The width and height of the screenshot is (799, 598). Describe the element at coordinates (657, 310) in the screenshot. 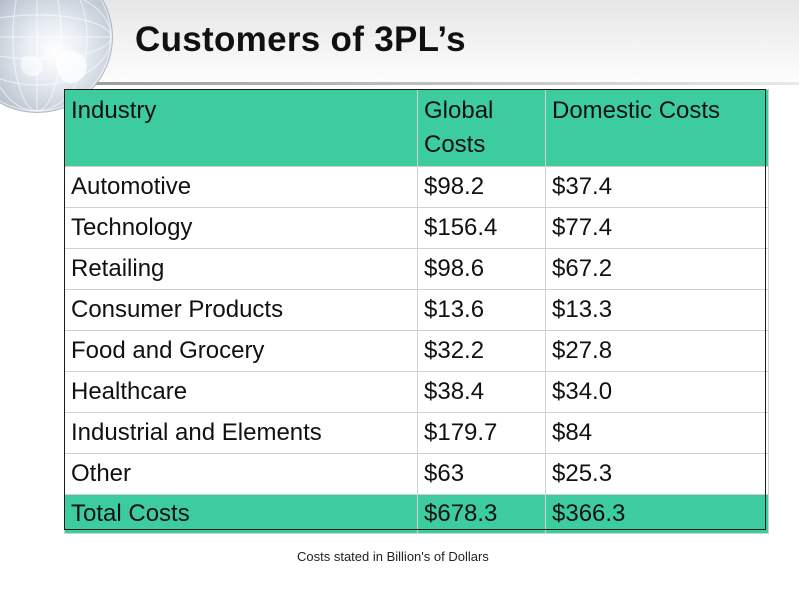

I see `domestic-cost-cell: $13.3` at that location.